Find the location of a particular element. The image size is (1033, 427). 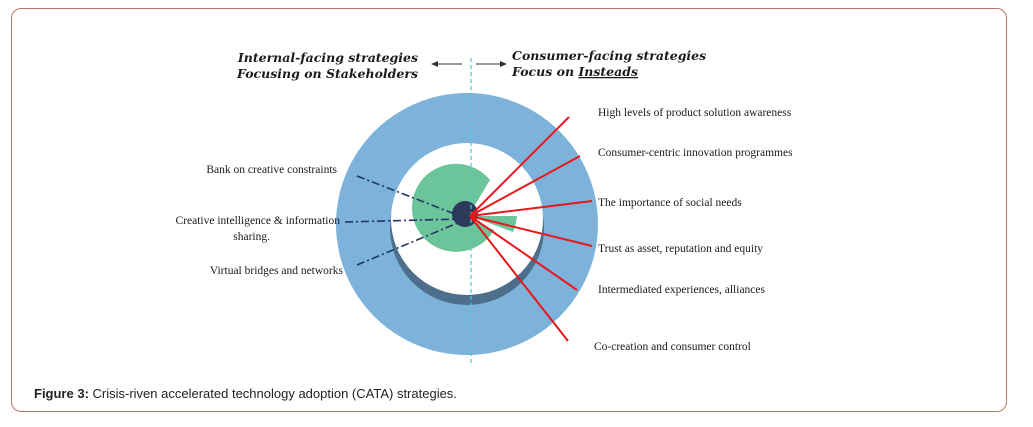

left-connectors is located at coordinates (402, 220).